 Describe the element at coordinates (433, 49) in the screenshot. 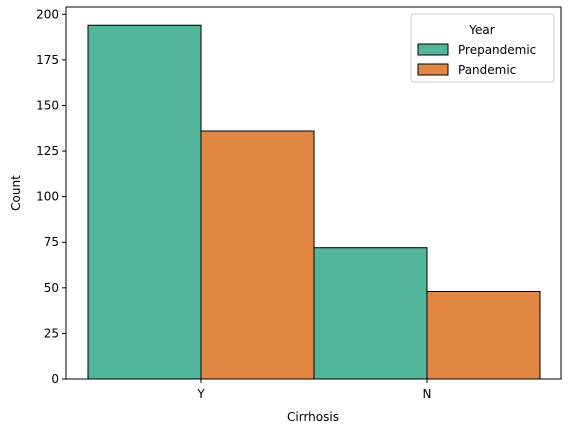

I see `legend-swatch-prepandemic` at that location.